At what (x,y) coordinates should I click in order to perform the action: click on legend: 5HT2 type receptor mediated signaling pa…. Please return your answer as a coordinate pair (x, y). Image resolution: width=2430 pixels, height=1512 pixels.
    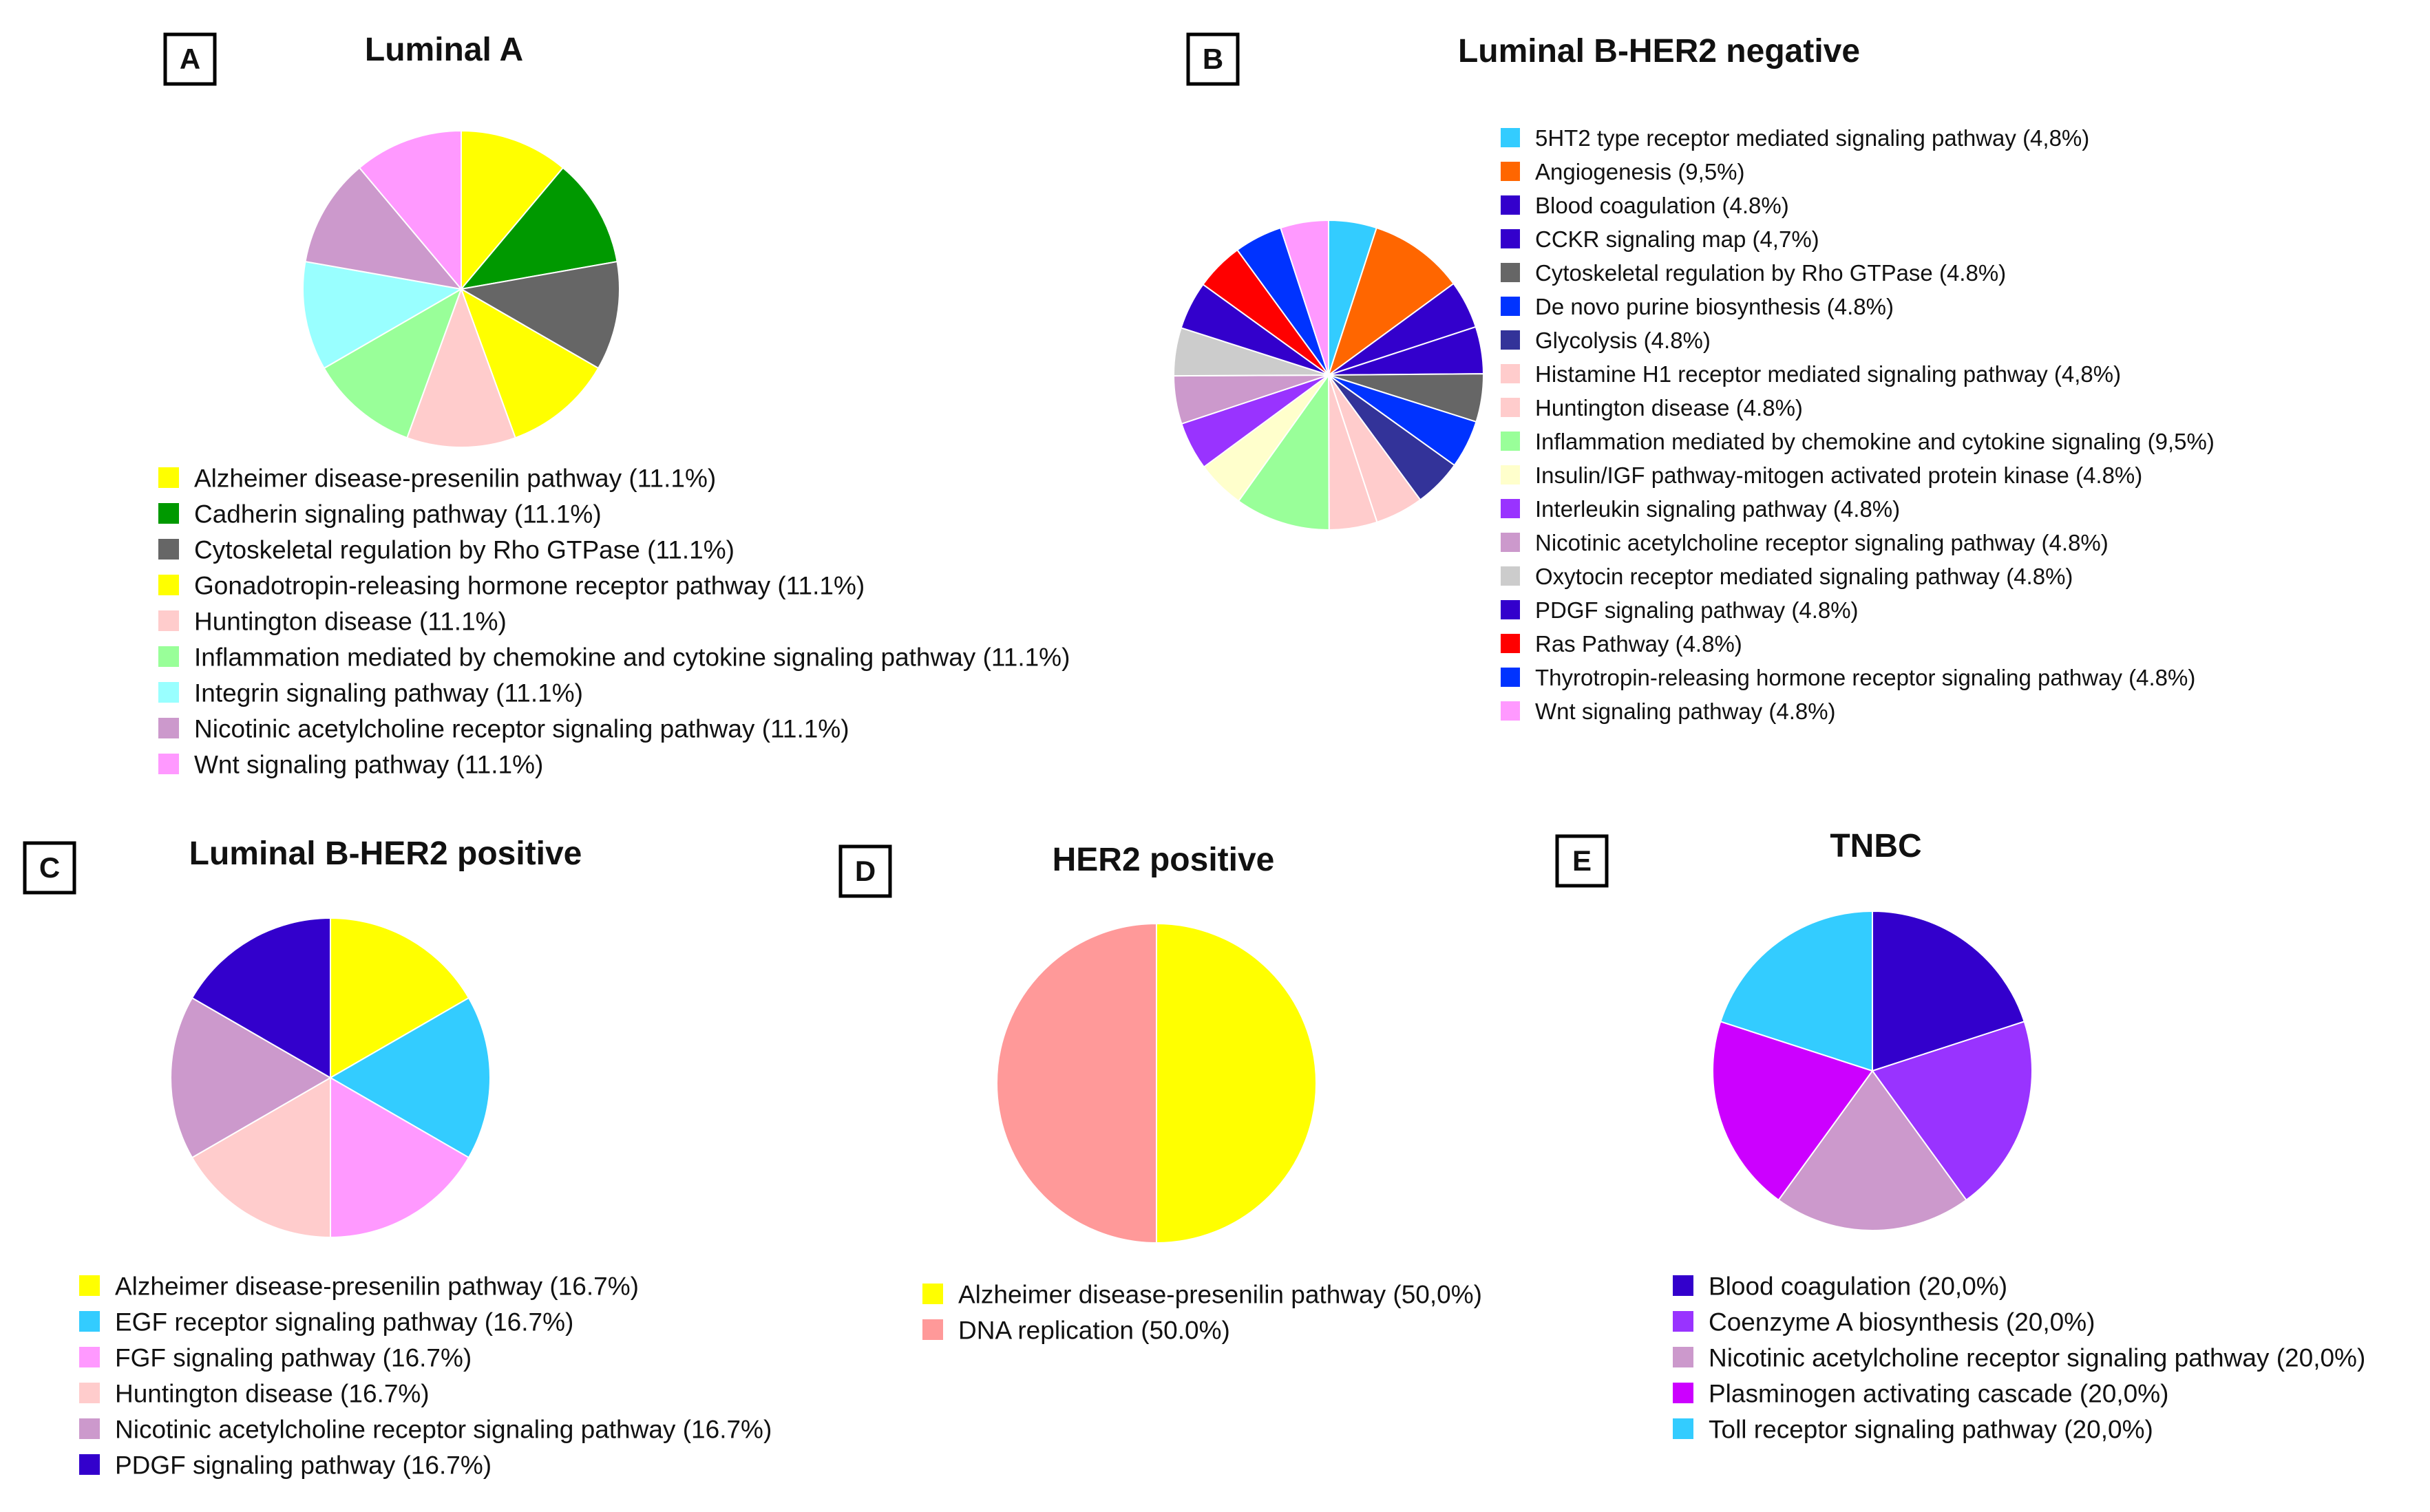
    Looking at the image, I should click on (1858, 424).